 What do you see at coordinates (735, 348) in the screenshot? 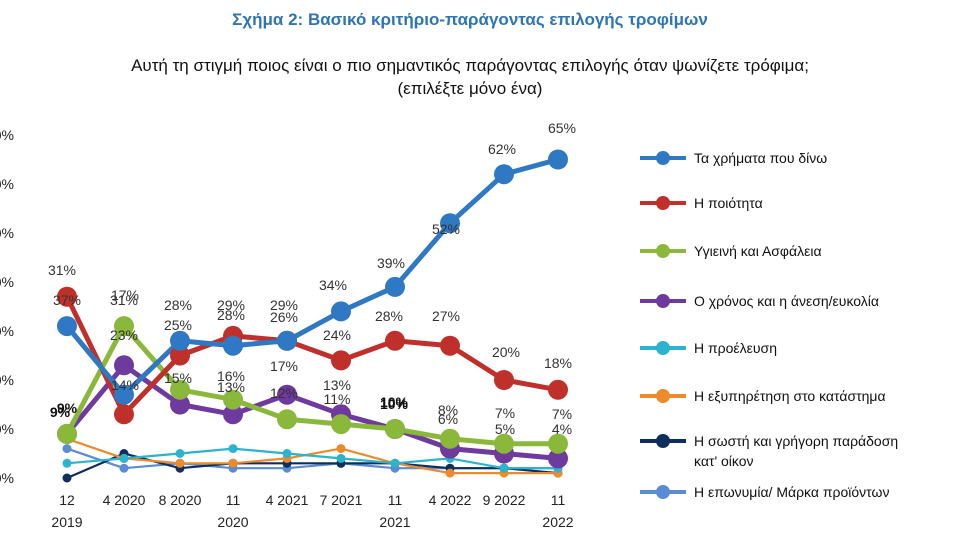
I see `legend-label: Η προέλευση` at bounding box center [735, 348].